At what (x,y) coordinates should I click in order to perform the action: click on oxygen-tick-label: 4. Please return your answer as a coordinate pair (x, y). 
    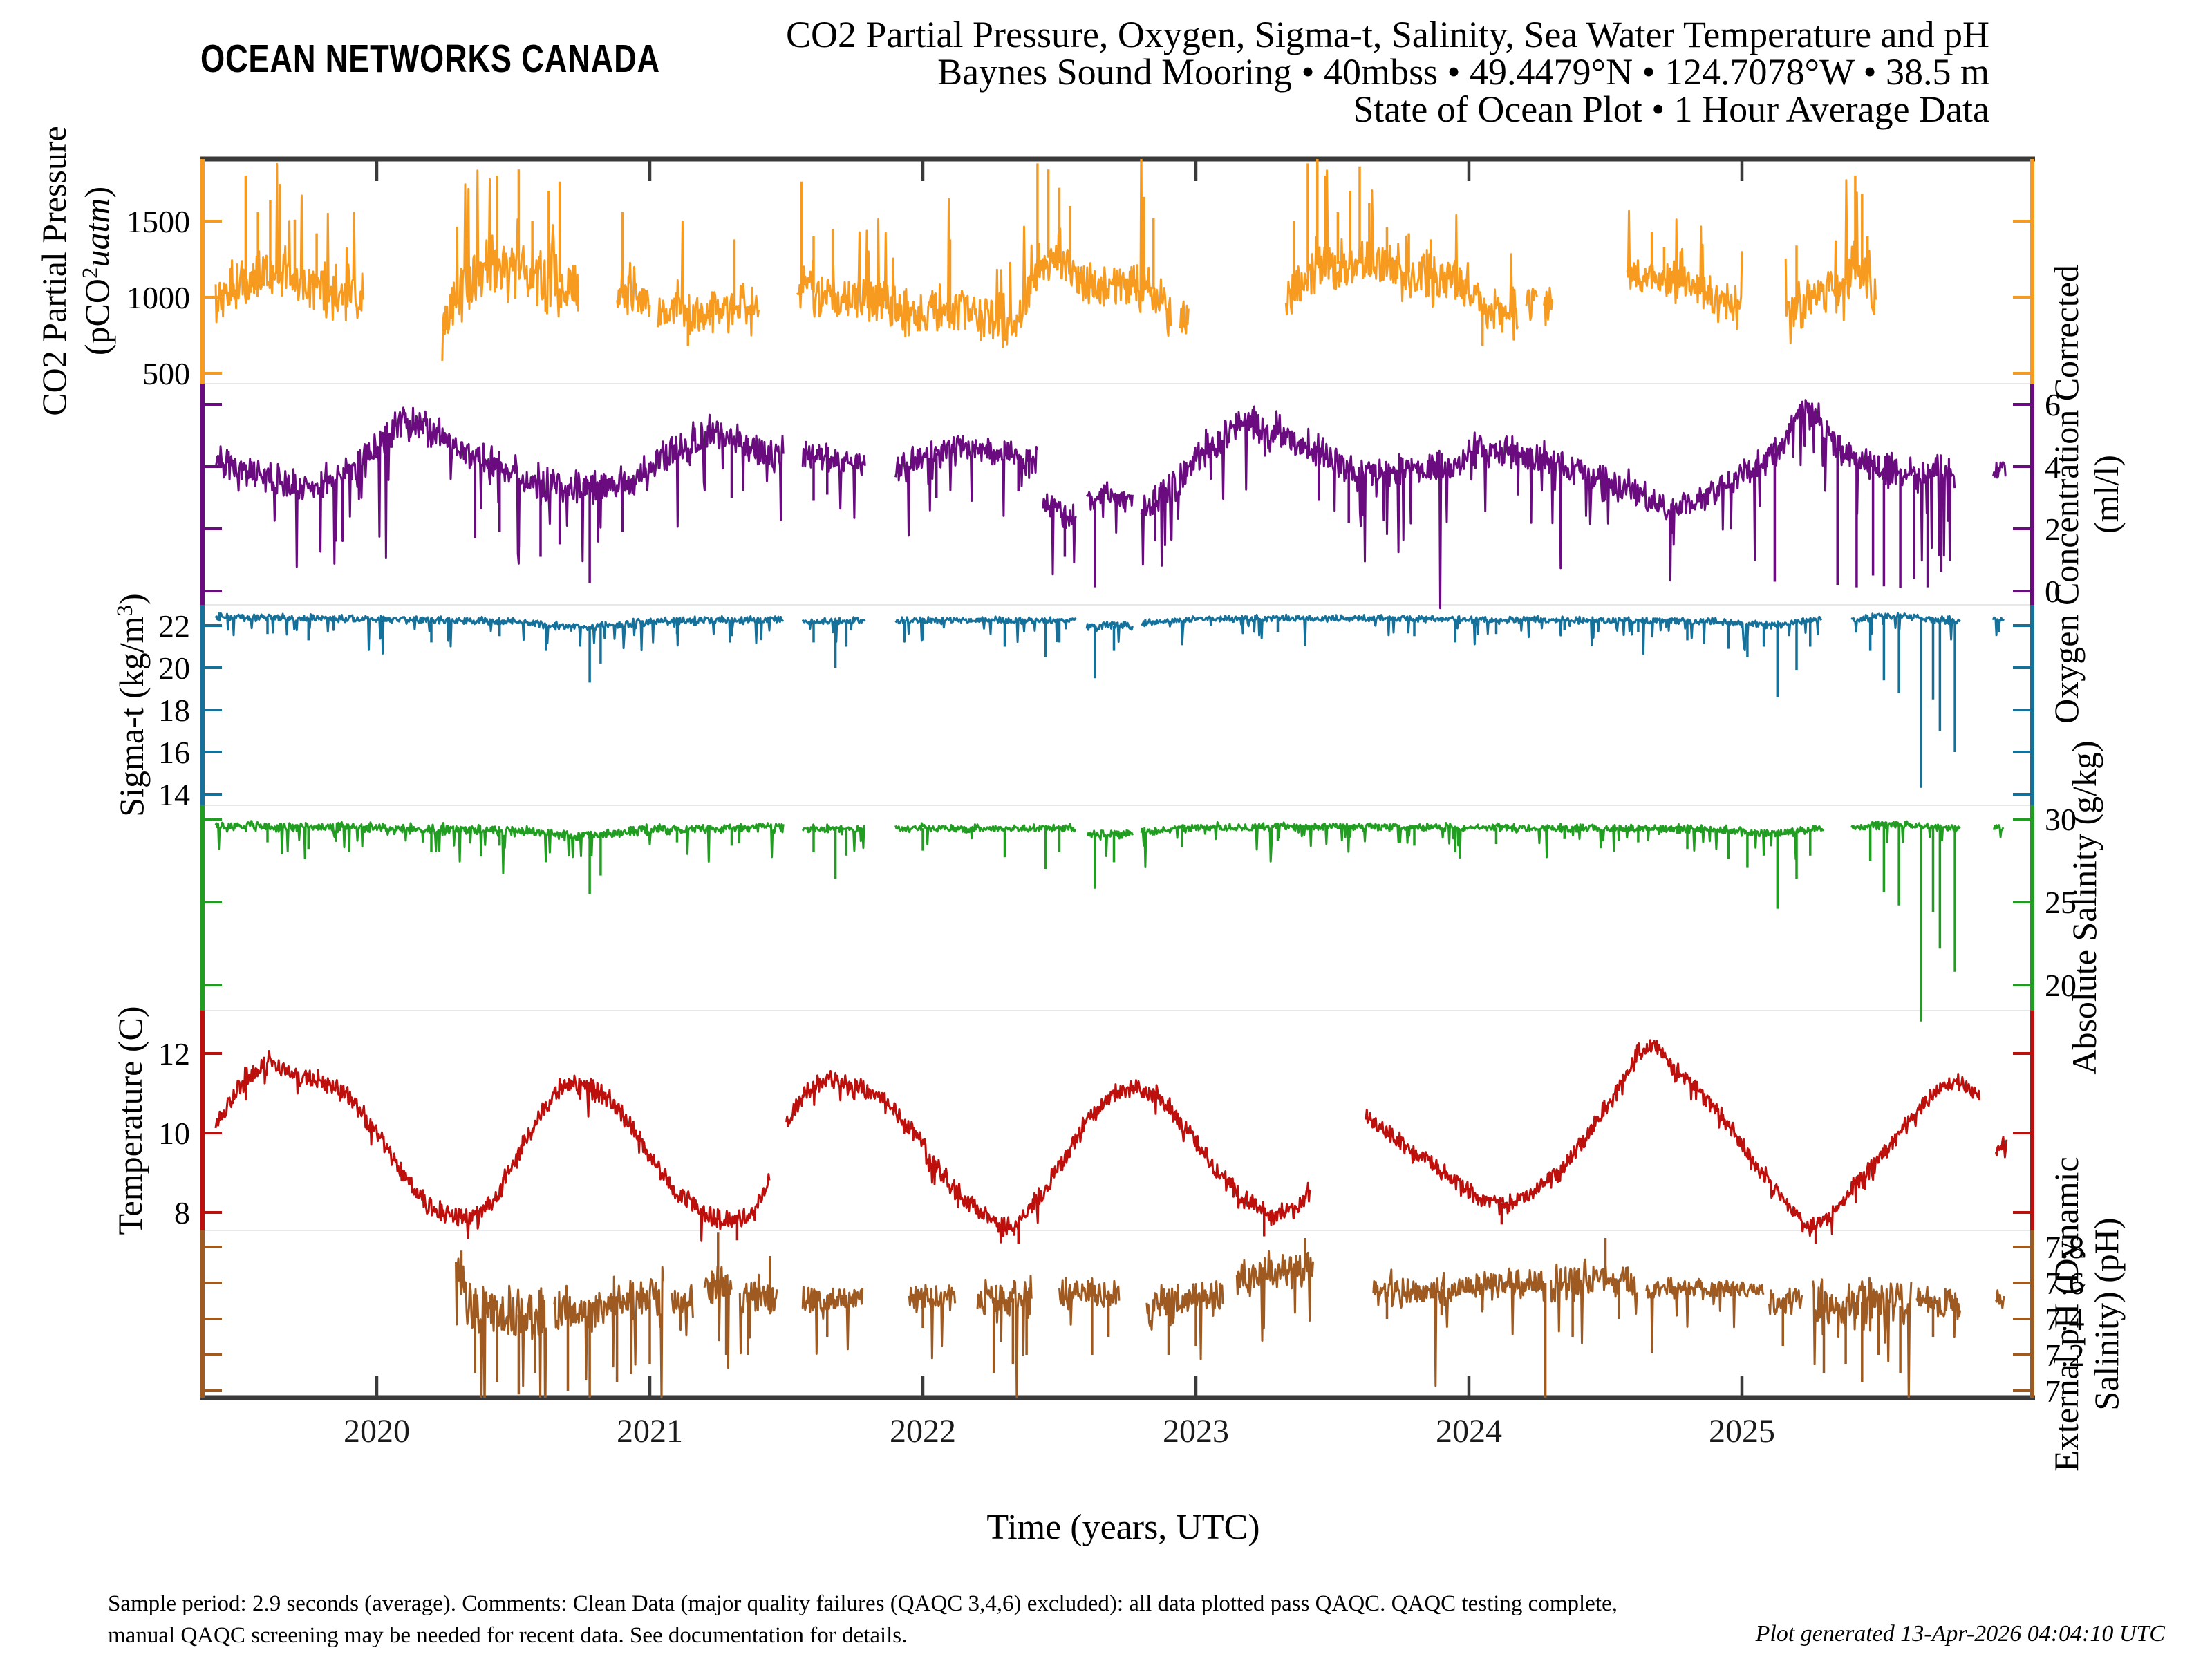
    Looking at the image, I should click on (2053, 467).